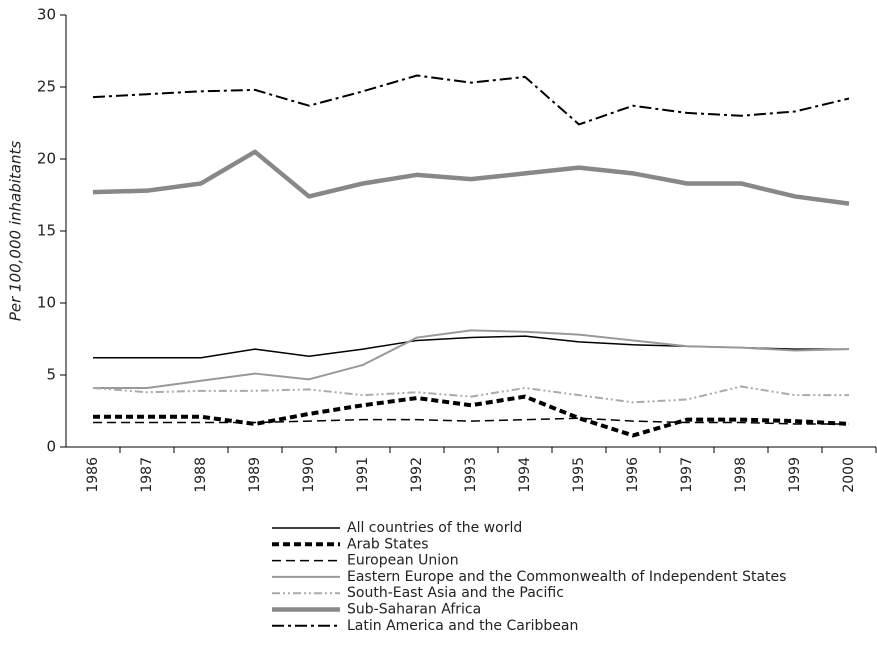  I want to click on x-tick-label: 1998, so click(741, 475).